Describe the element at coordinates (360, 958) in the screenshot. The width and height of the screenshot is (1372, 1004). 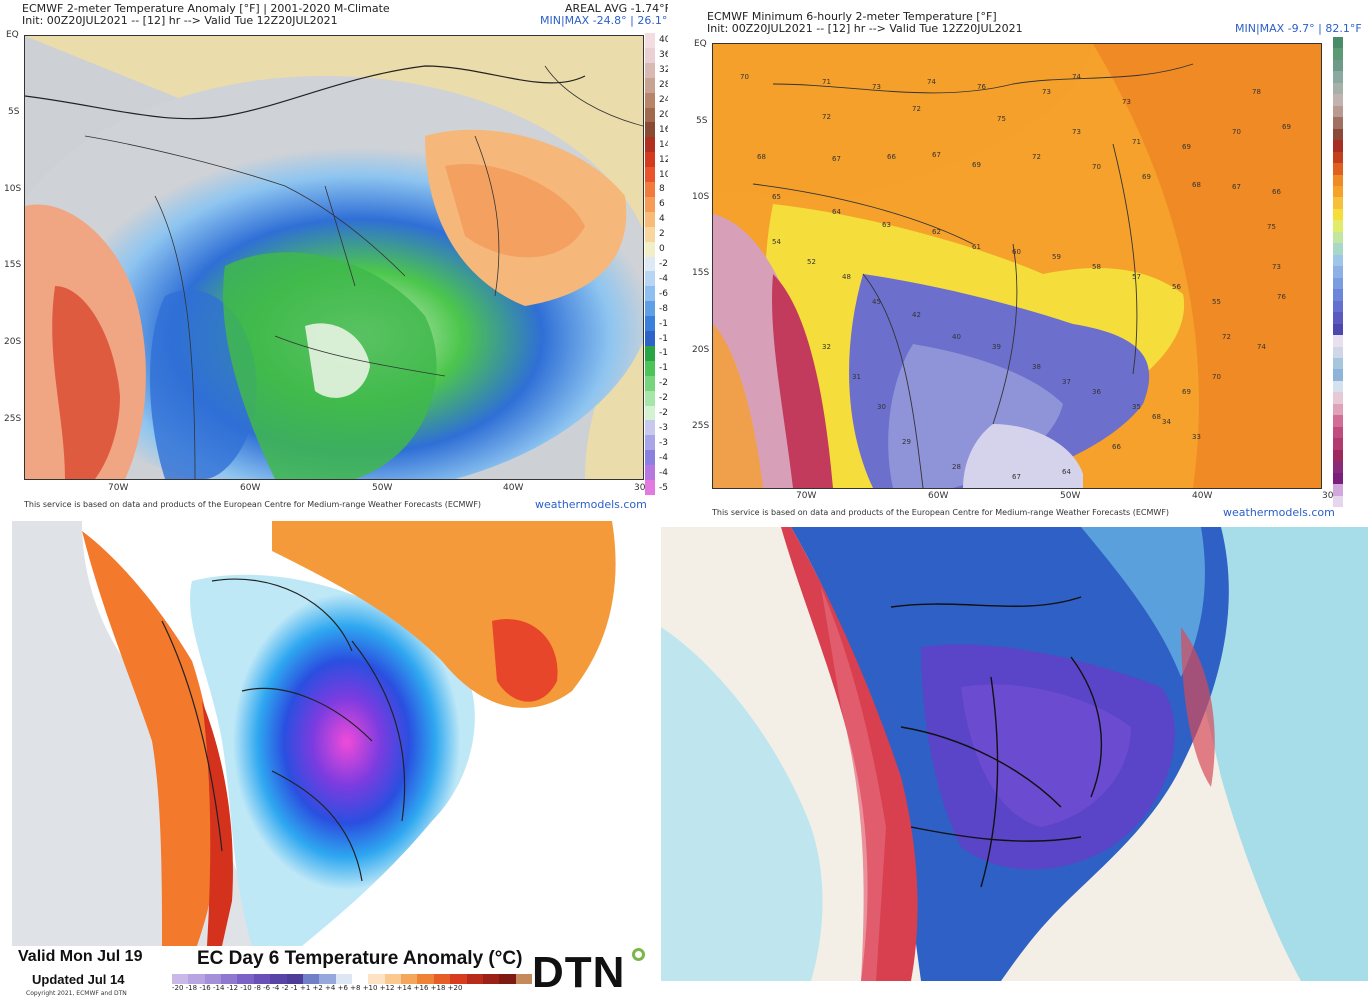
I see `dtn-title: EC Day 6 Temperature Anomaly (°C)` at that location.